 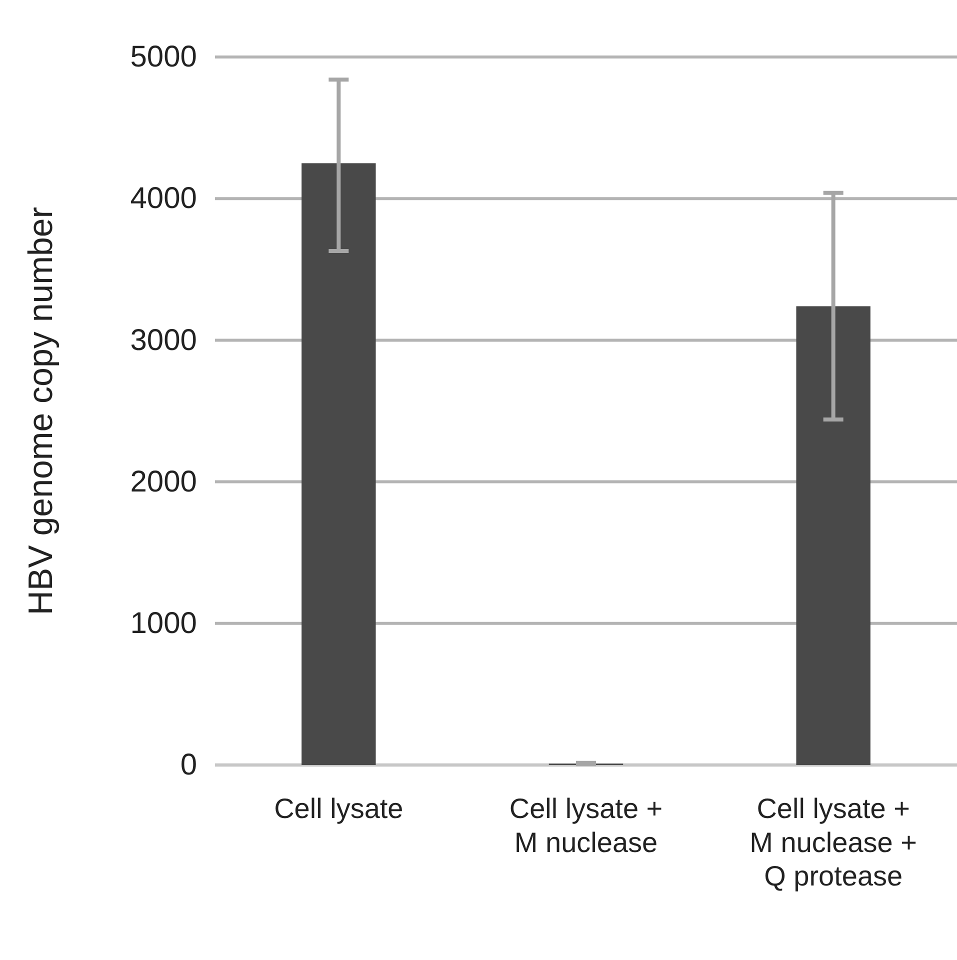 What do you see at coordinates (41, 411) in the screenshot?
I see `y-axis-title: HBV genome copy number` at bounding box center [41, 411].